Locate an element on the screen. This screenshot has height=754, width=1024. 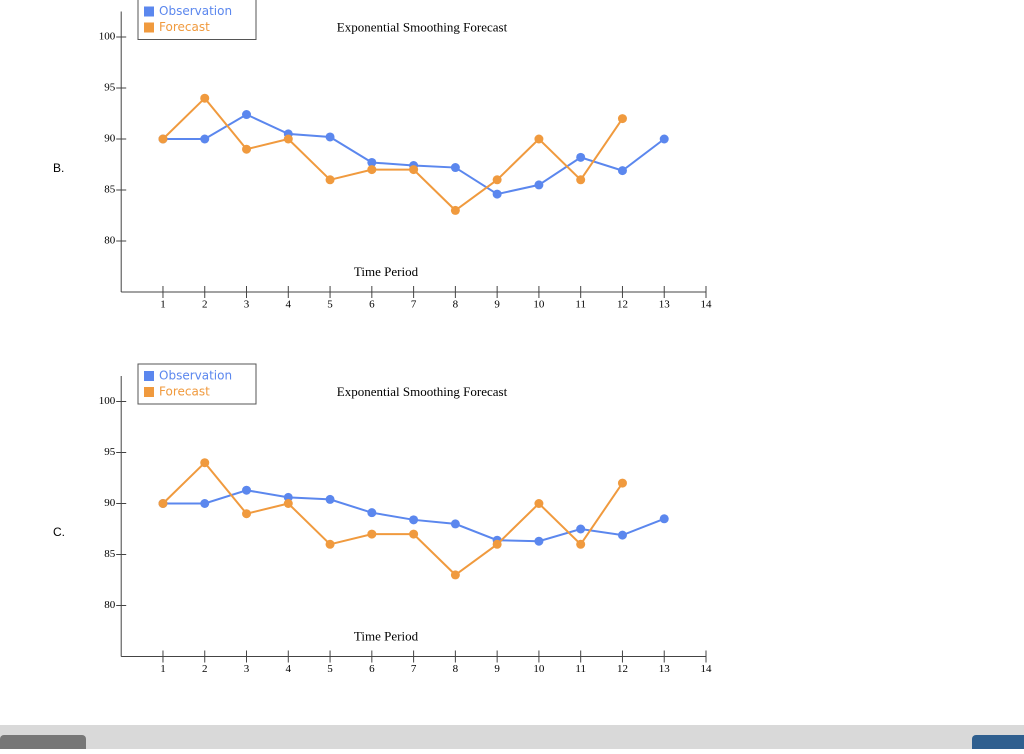
legend-label: Observation is located at coordinates (195, 376).